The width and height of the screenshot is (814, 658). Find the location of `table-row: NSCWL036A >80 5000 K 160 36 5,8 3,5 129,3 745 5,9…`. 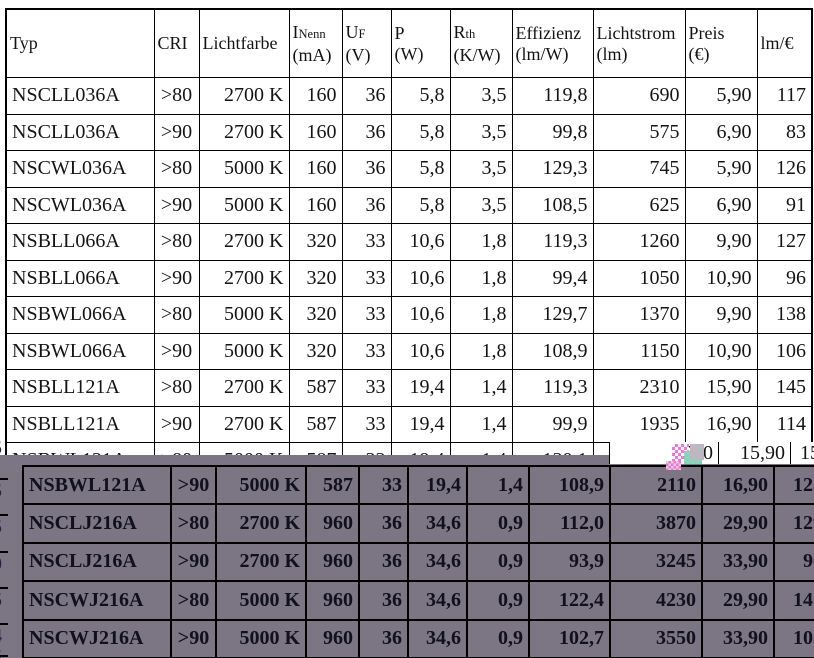

table-row: NSCWL036A >80 5000 K 160 36 5,8 3,5 129,3 745 5,9… is located at coordinates (409, 169).